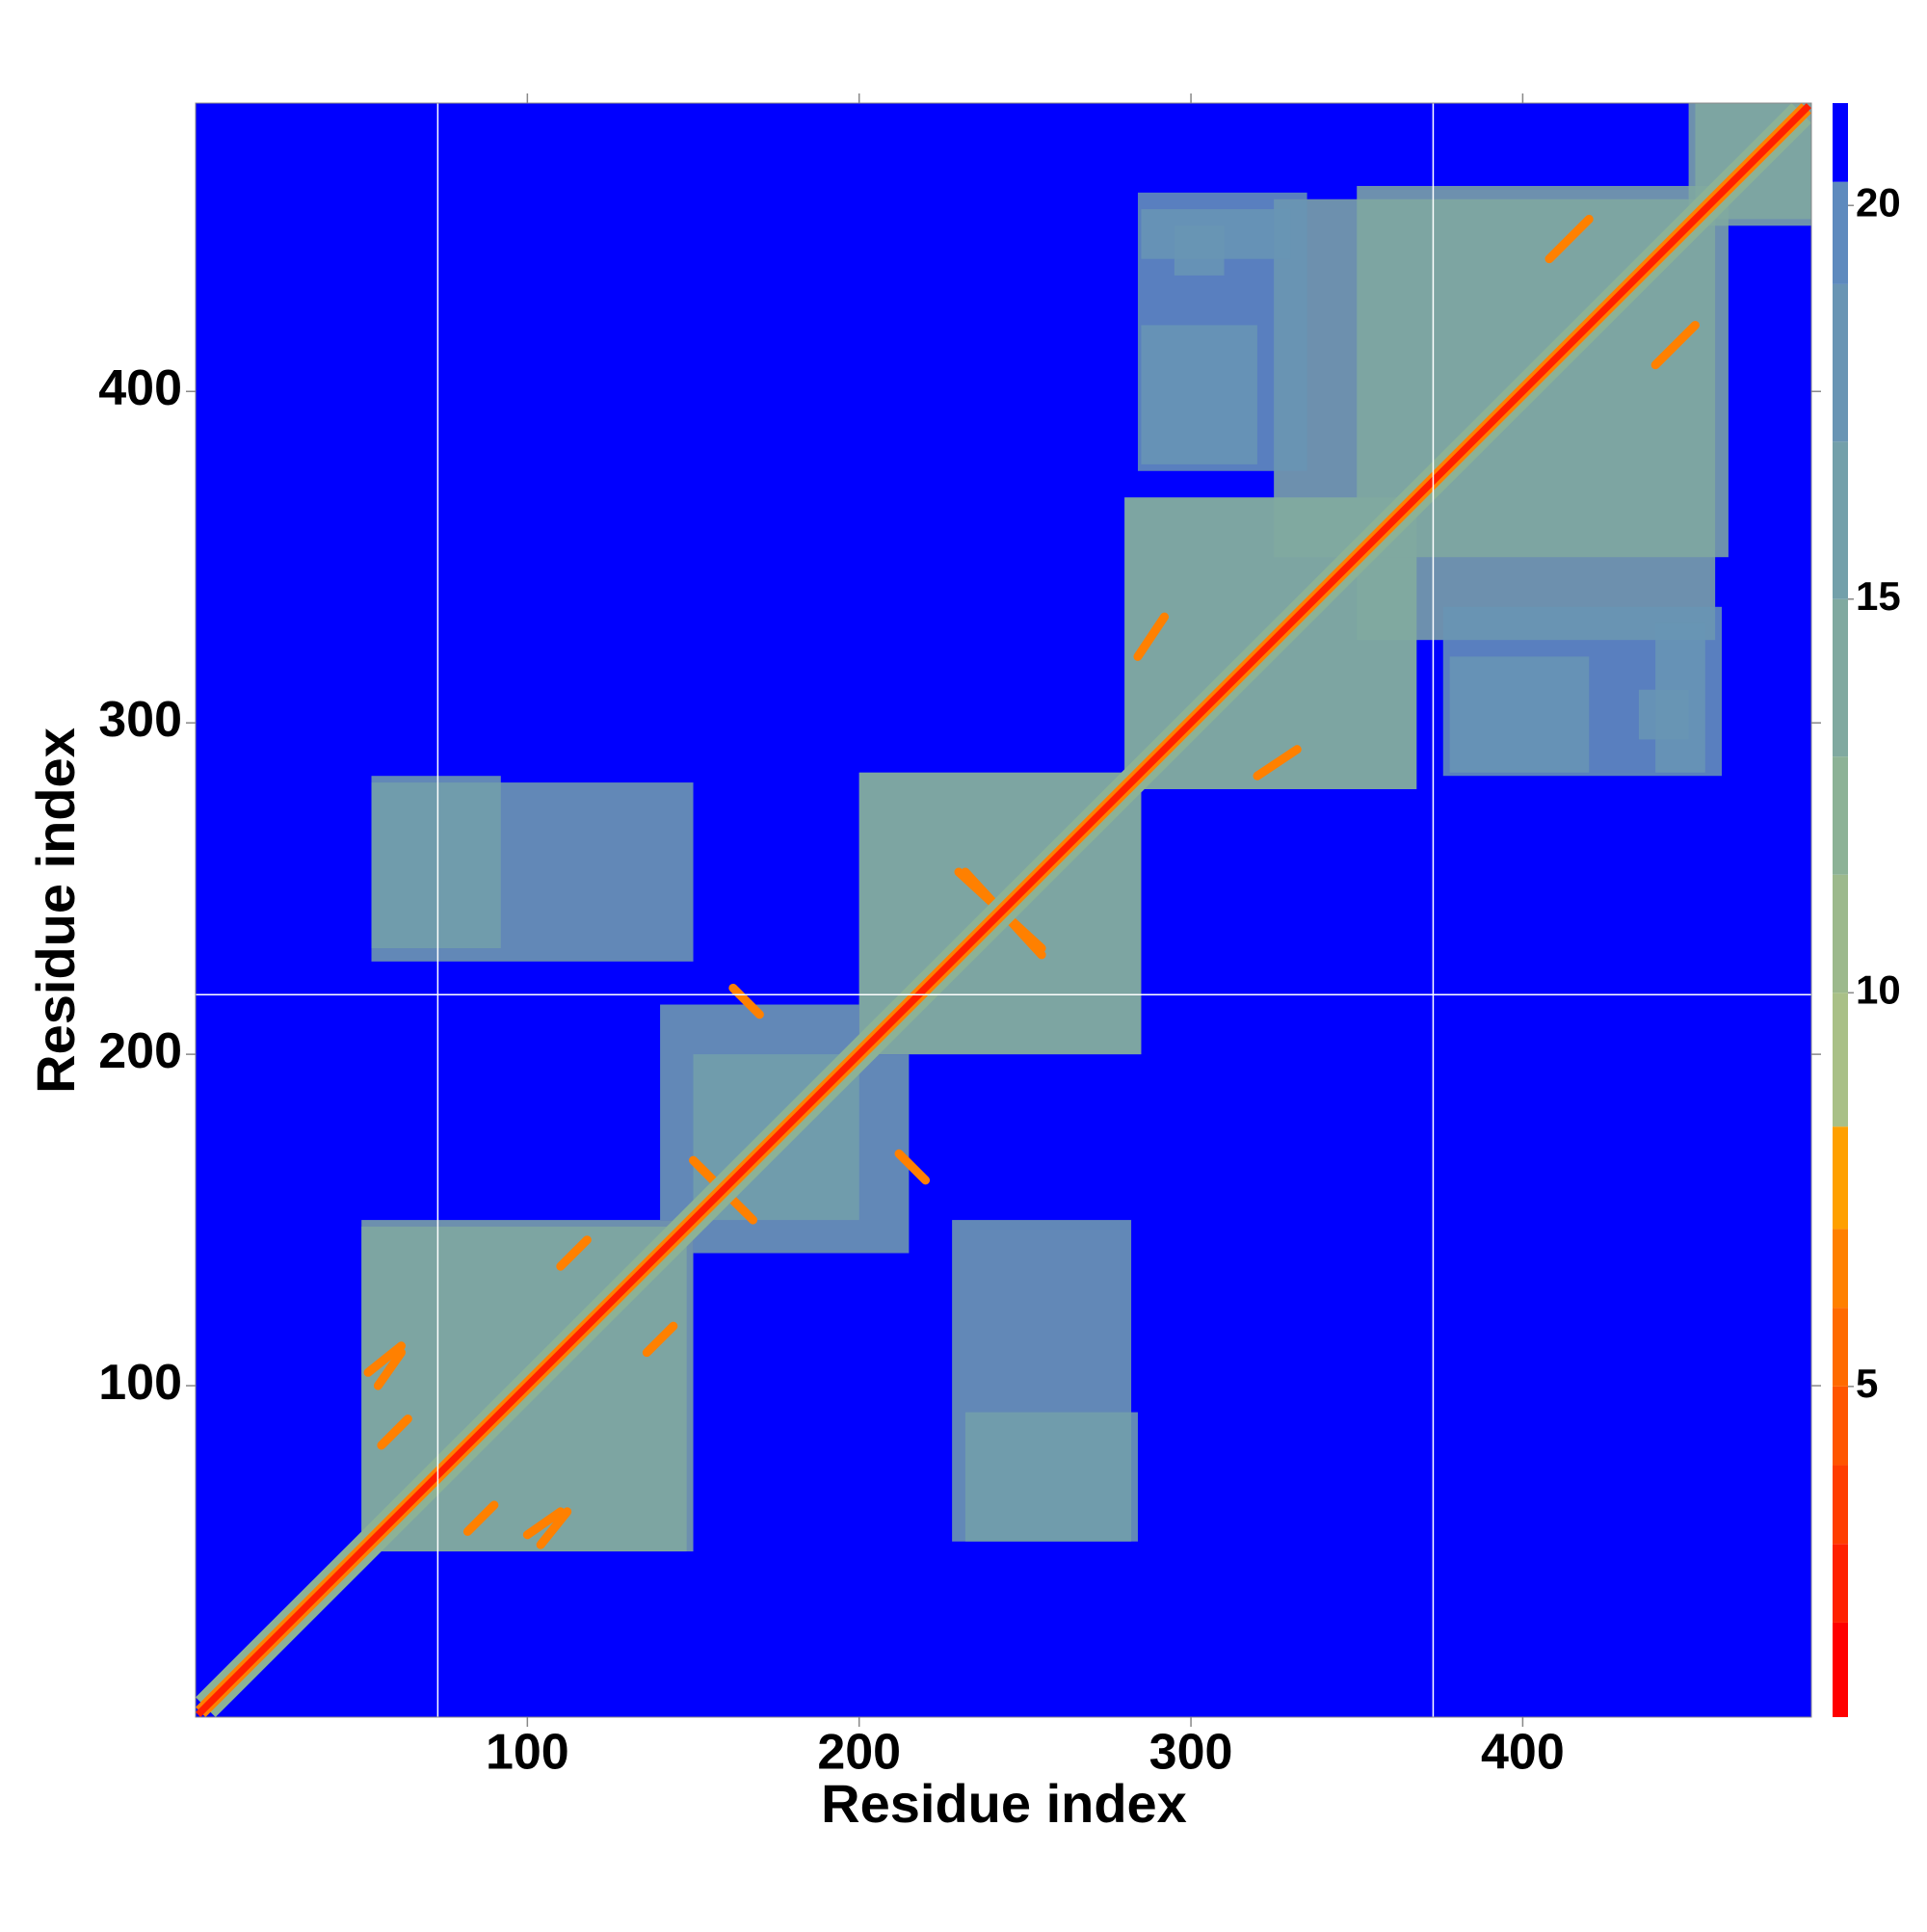 The height and width of the screenshot is (1932, 1927). I want to click on x-tick-label: 200, so click(859, 1753).